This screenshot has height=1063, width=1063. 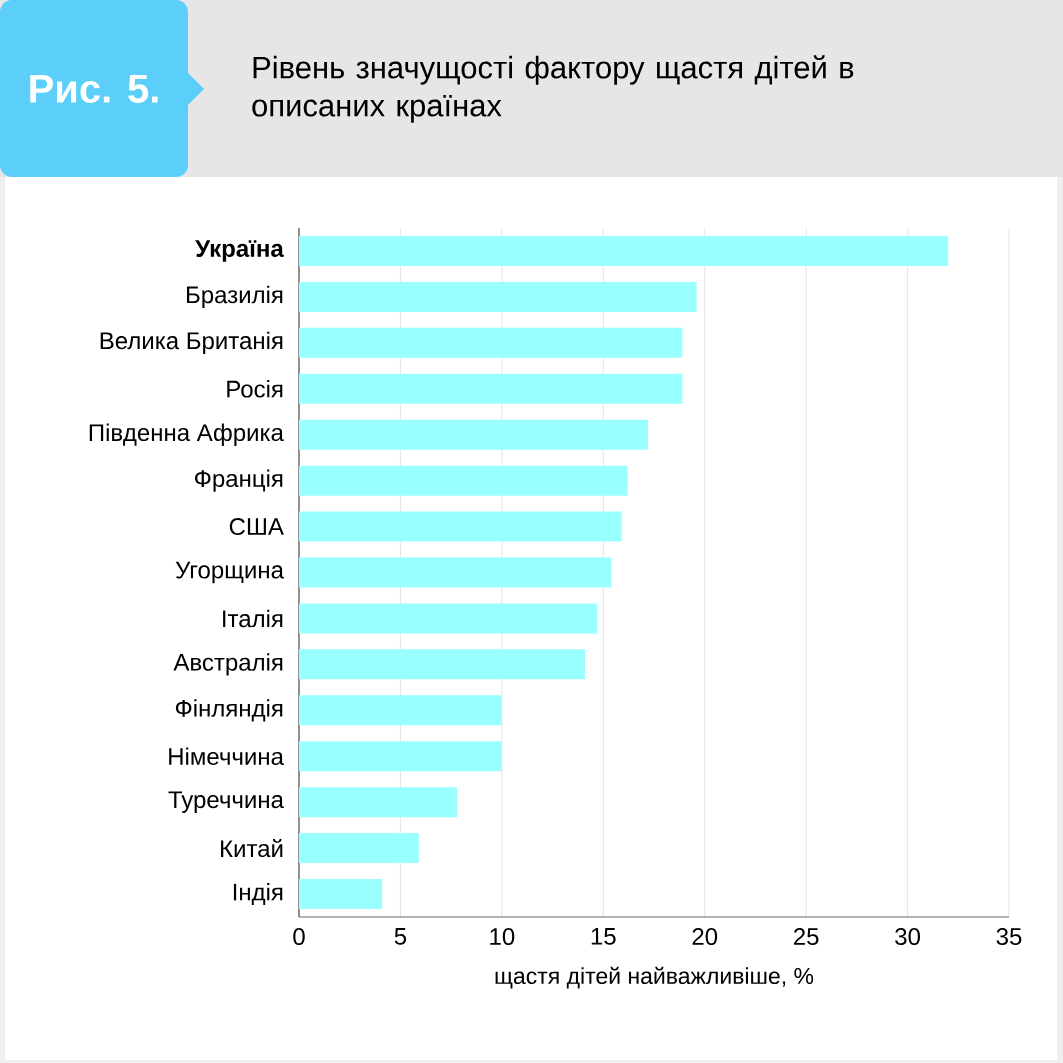 What do you see at coordinates (253, 618) in the screenshot?
I see `y-tick-label: Італія` at bounding box center [253, 618].